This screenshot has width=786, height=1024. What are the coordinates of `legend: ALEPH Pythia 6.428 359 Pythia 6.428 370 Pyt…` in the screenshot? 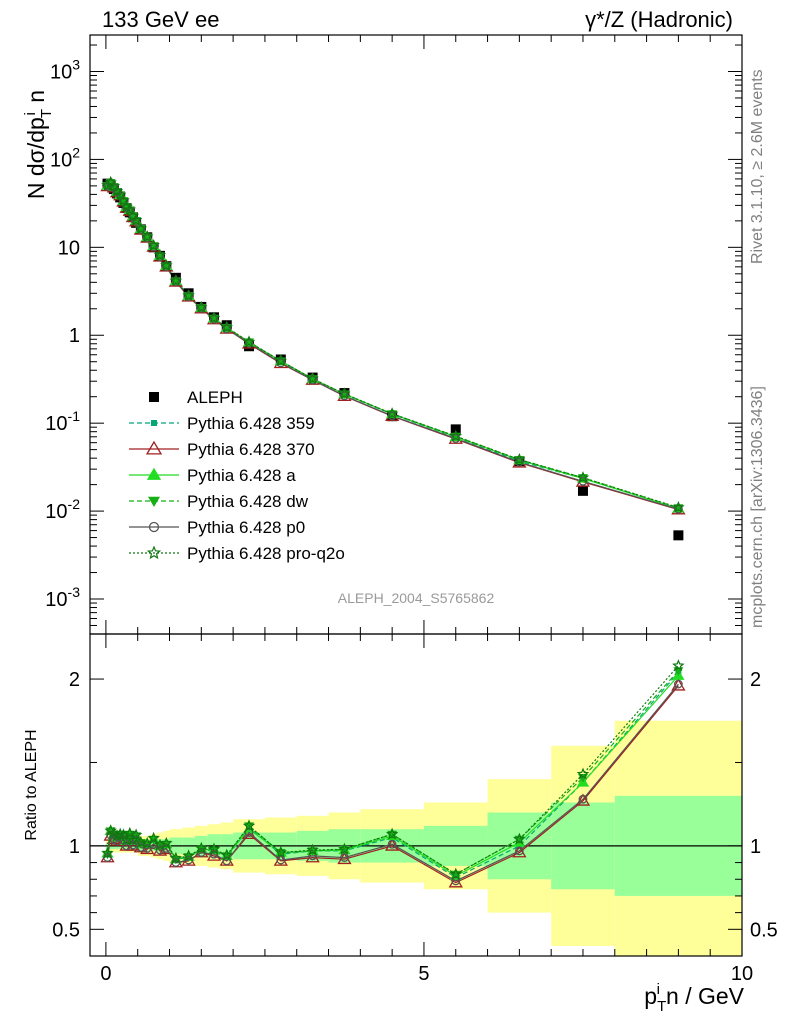 It's located at (237, 475).